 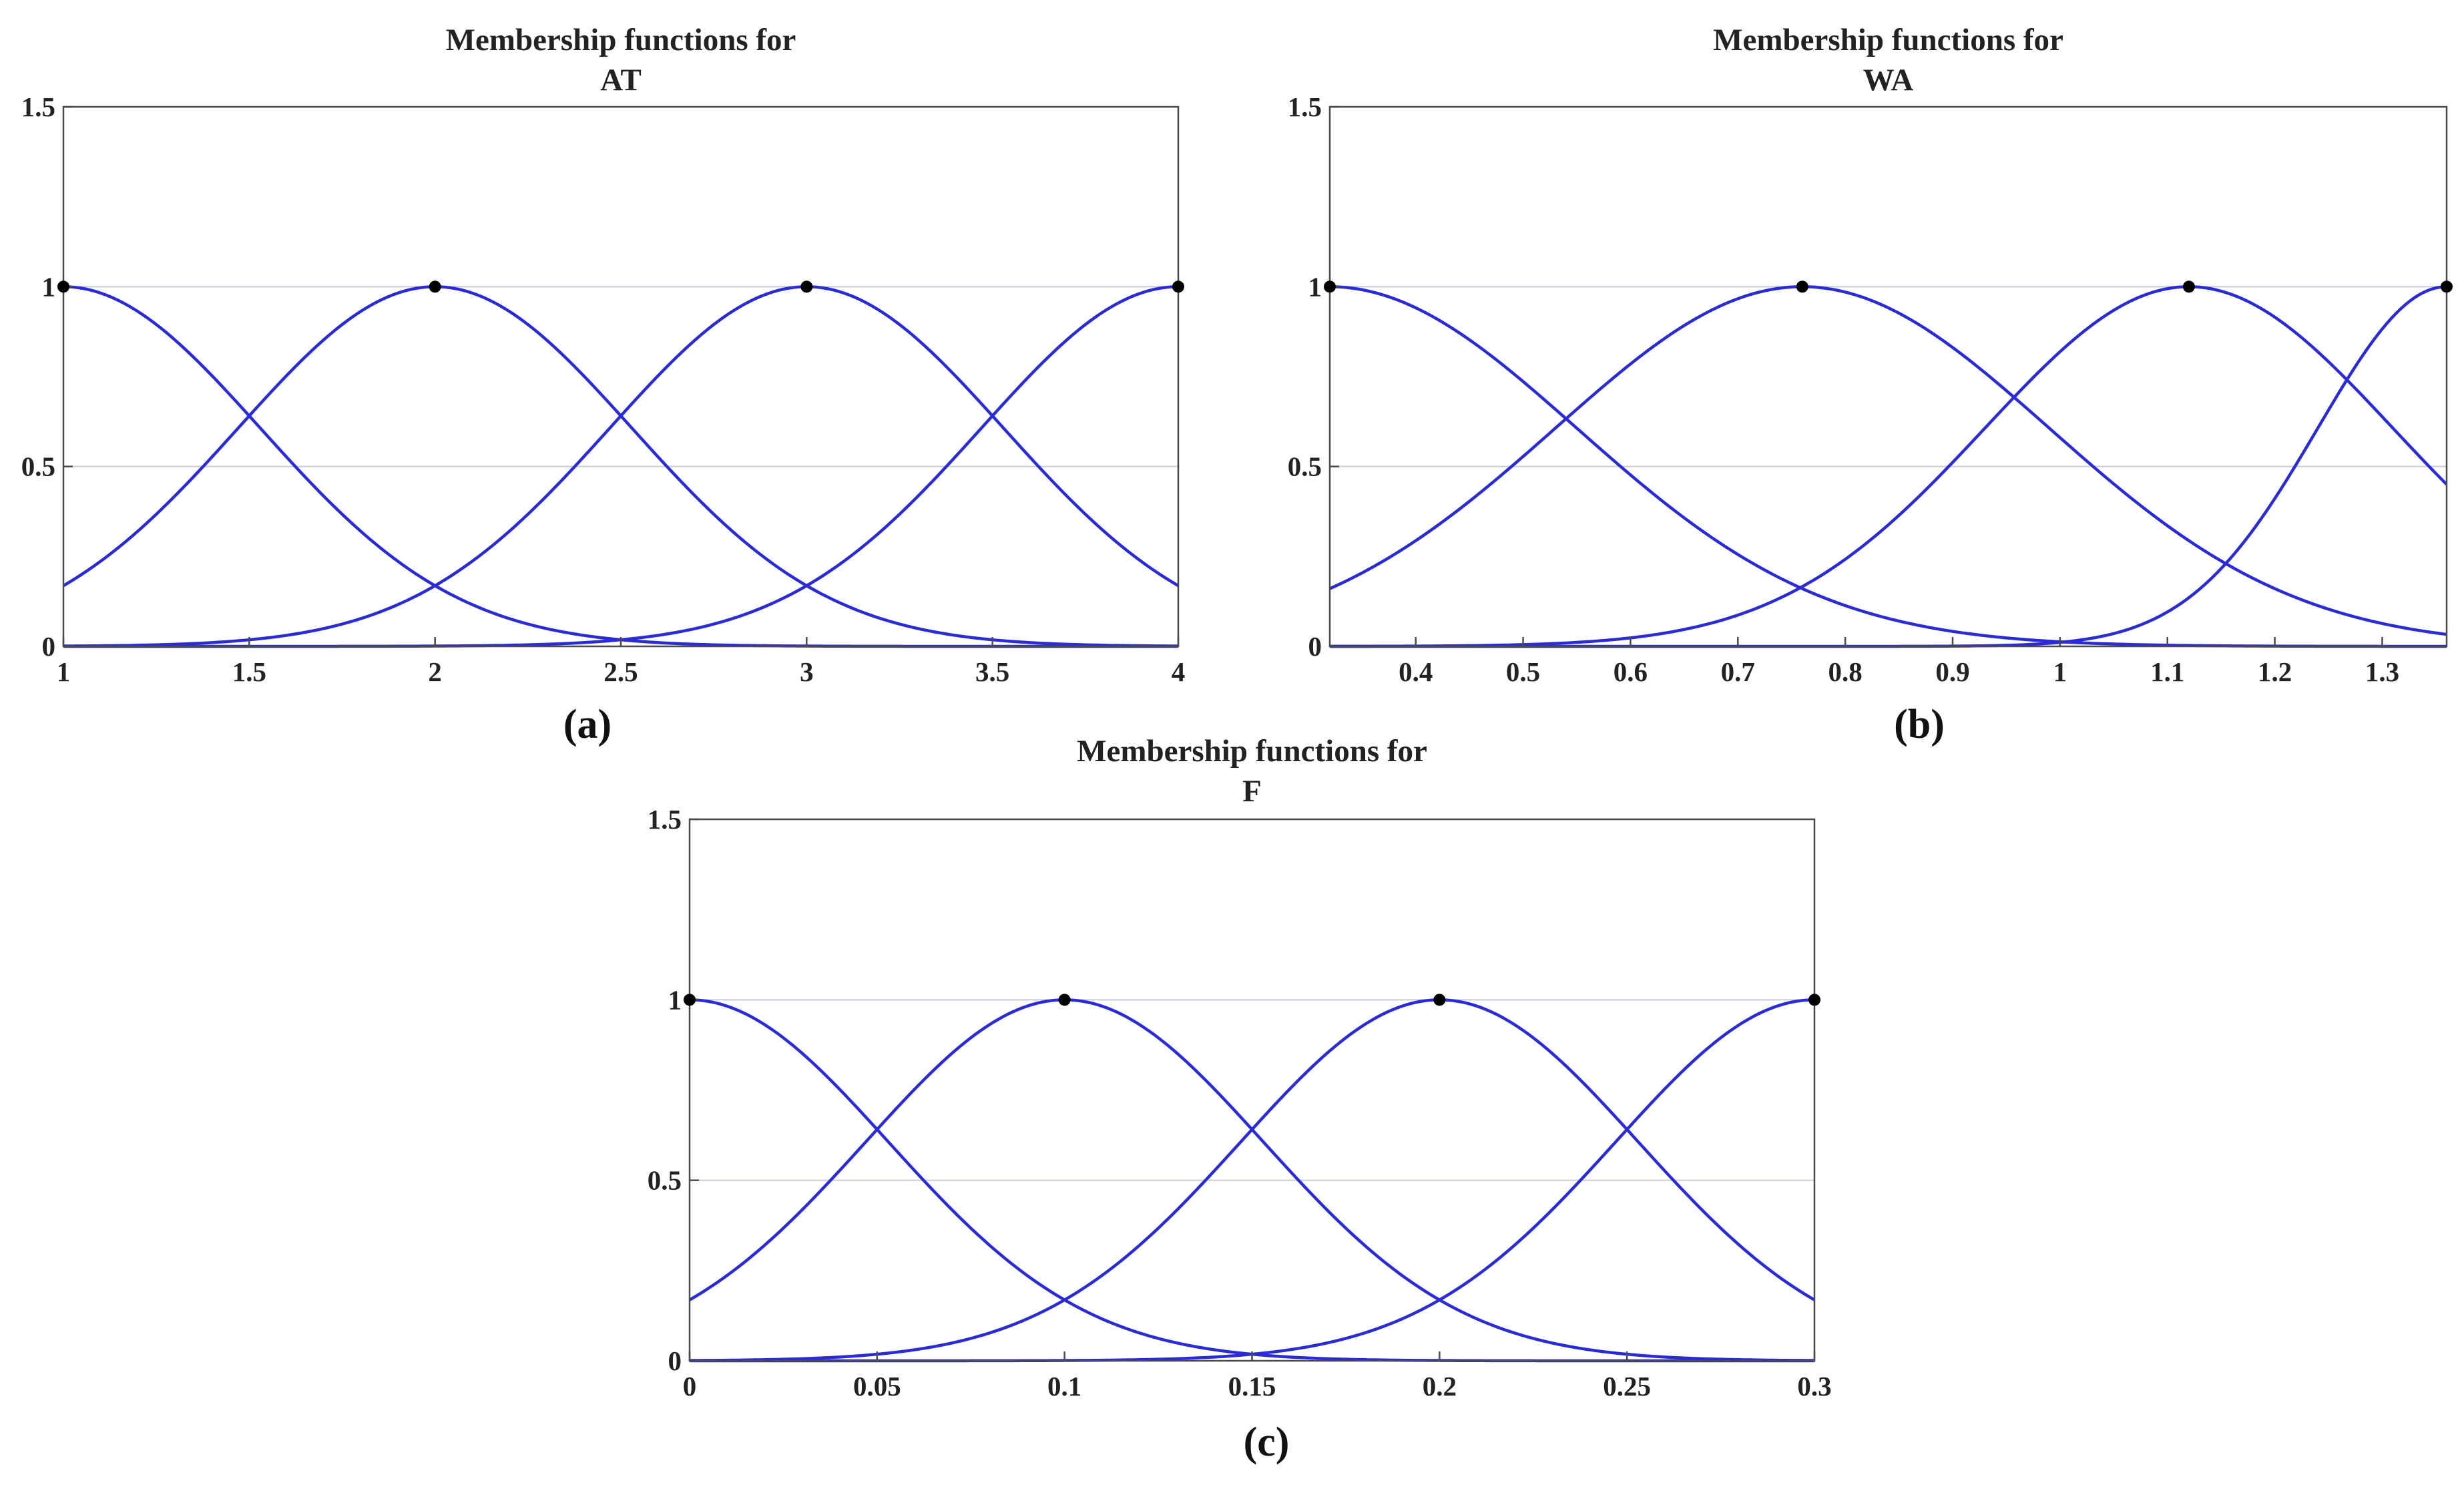 What do you see at coordinates (1523, 671) in the screenshot?
I see `xtick-label-wa-1: 0.5` at bounding box center [1523, 671].